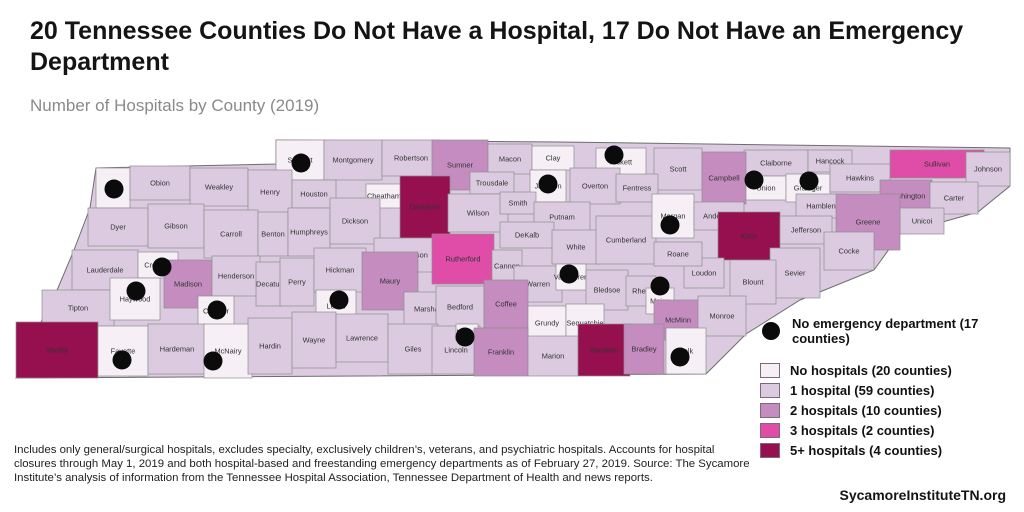 The height and width of the screenshot is (512, 1024). I want to click on county-cocke, so click(849, 251).